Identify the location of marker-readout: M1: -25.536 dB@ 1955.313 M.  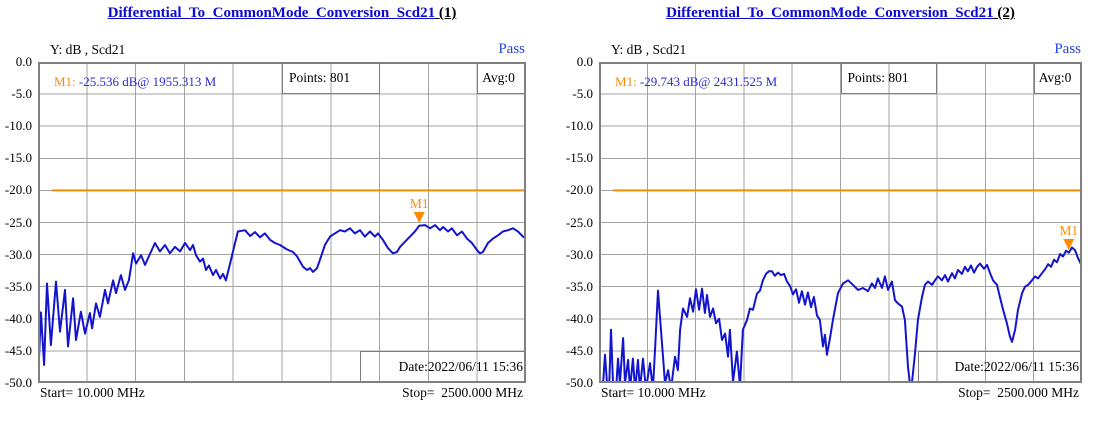
(135, 82).